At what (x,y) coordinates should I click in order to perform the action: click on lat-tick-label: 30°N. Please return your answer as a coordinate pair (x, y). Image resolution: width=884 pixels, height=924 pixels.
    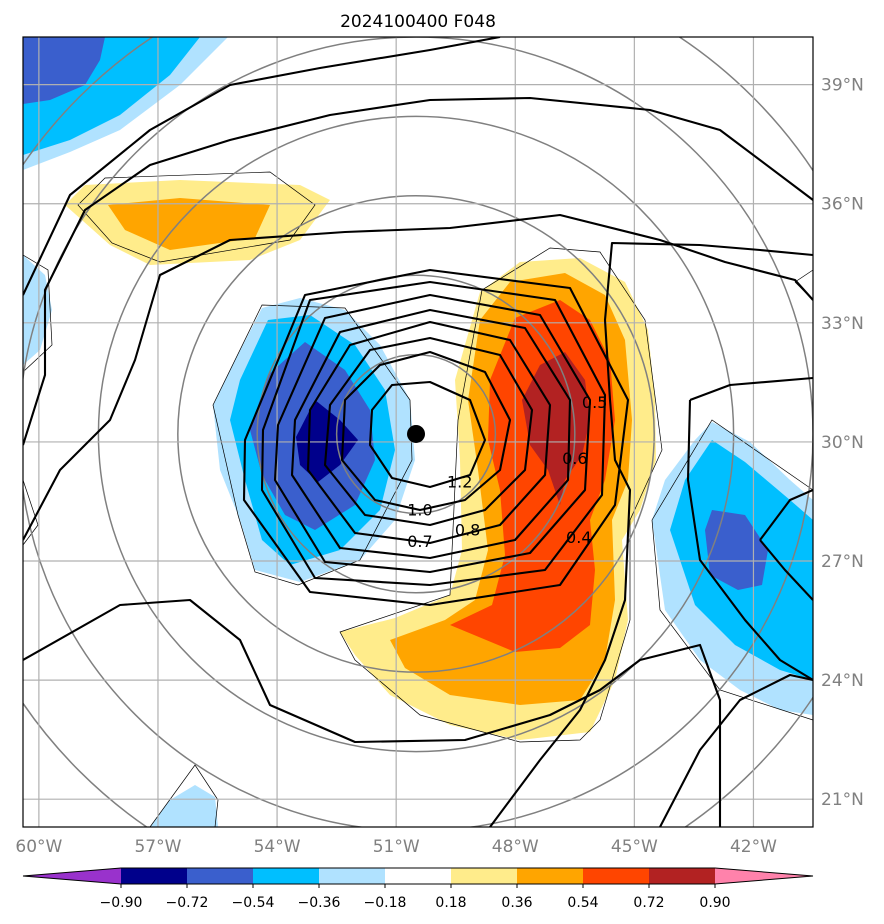
    Looking at the image, I should click on (842, 443).